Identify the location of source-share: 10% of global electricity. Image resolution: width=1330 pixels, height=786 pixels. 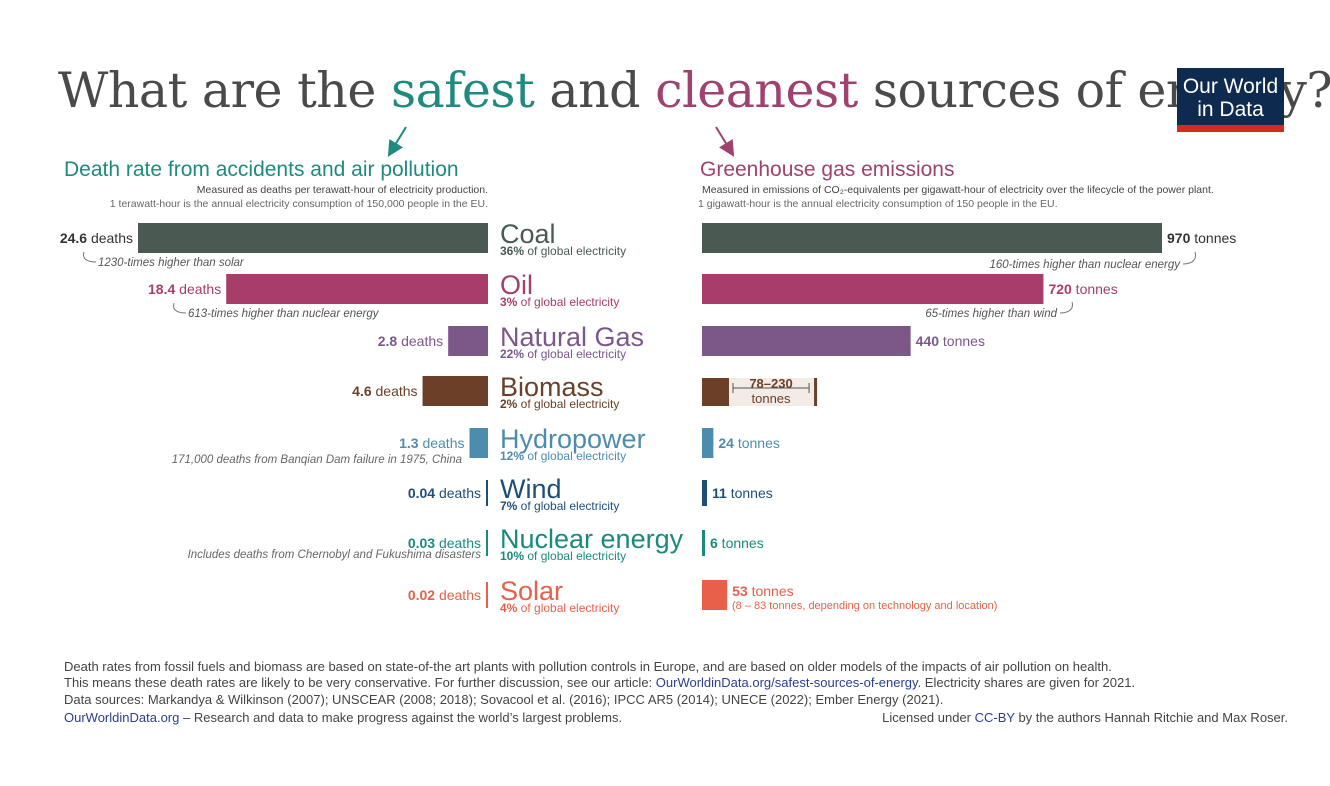
(563, 556).